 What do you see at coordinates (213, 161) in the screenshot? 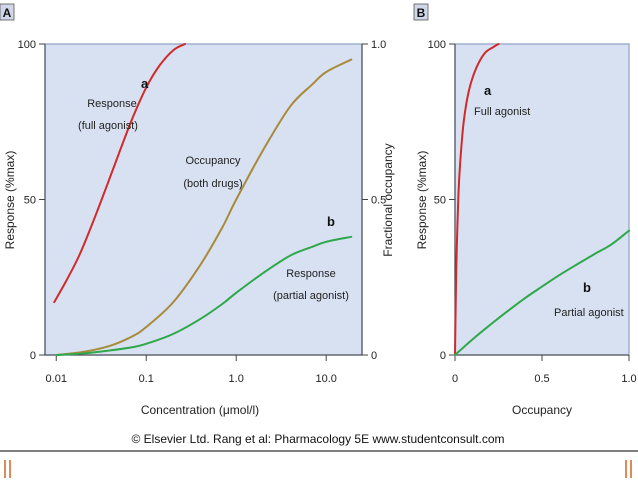
I see `panel-a-annot-occupancy-1: Occupancy` at bounding box center [213, 161].